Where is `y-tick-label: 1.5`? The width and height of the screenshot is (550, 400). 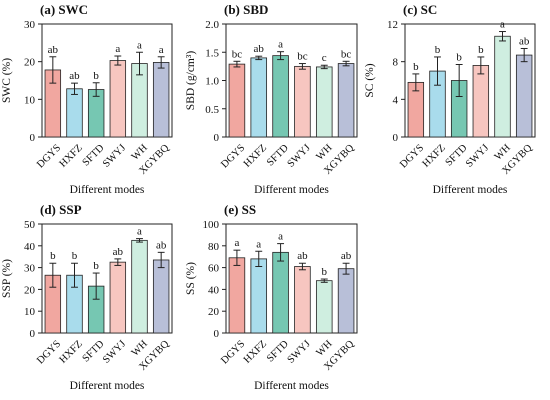 y-tick-label: 1.5 is located at coordinates (212, 53).